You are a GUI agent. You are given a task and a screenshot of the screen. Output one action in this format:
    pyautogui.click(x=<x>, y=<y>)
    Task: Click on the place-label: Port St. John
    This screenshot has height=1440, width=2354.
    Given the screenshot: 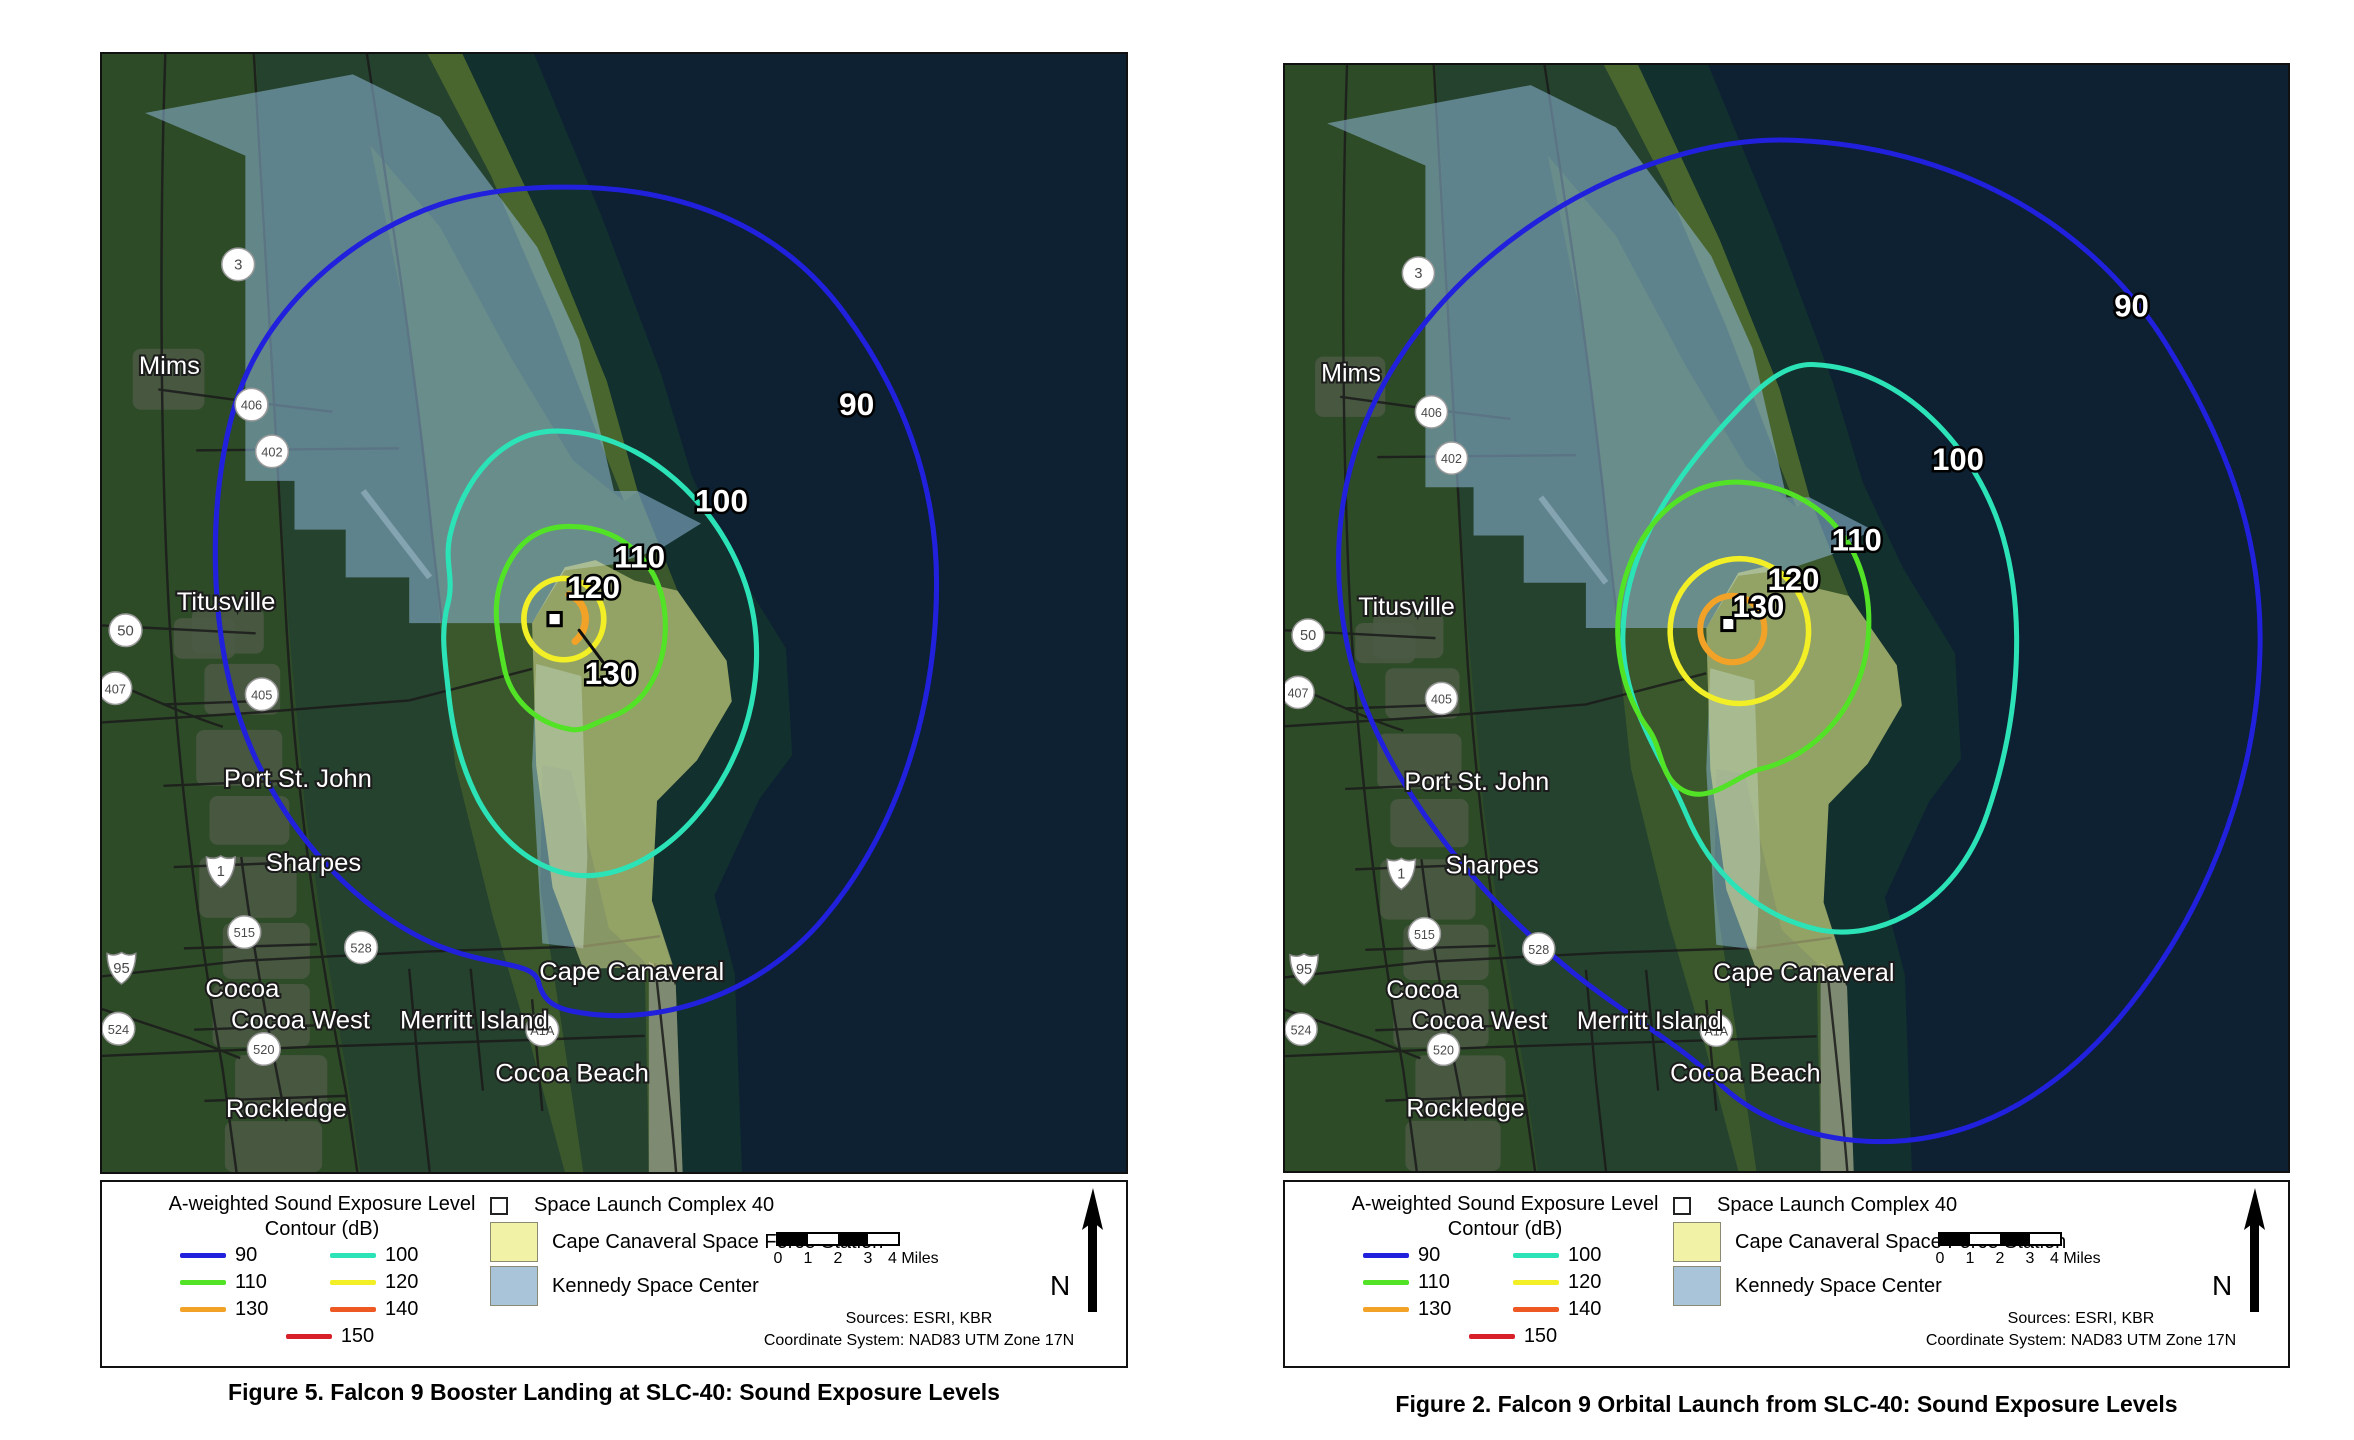 What is the action you would take?
    pyautogui.click(x=1476, y=782)
    